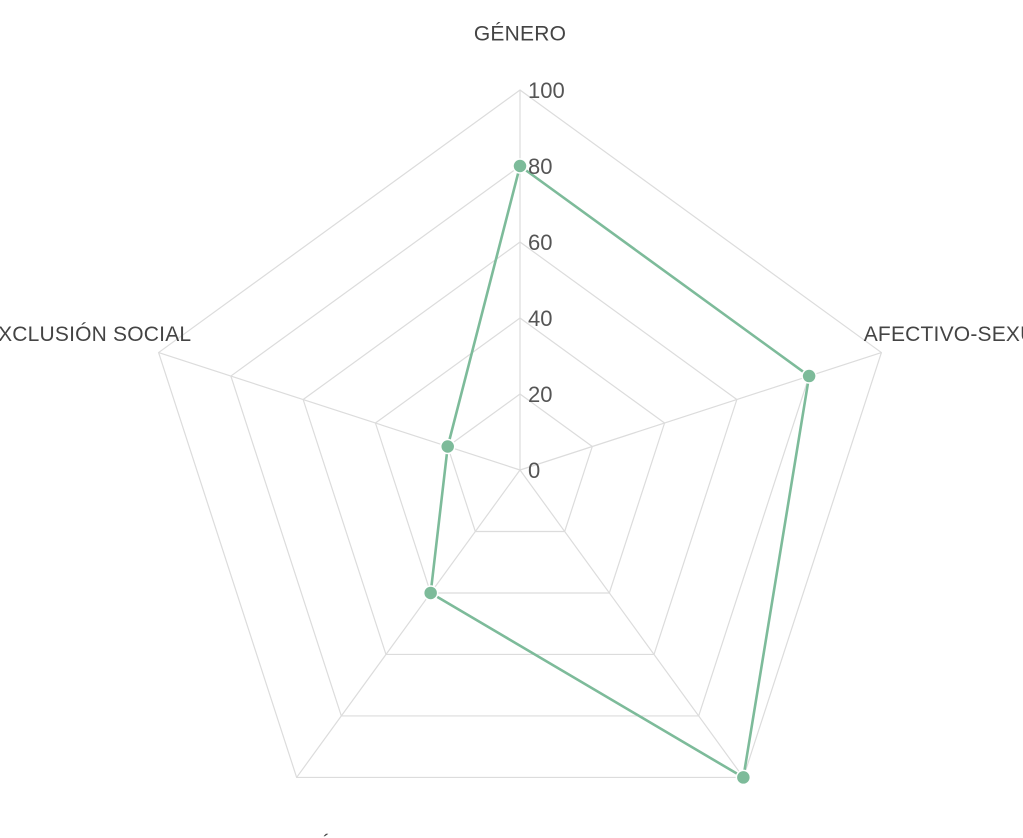 Image resolution: width=1023 pixels, height=838 pixels. Describe the element at coordinates (943, 334) in the screenshot. I see `axis-label-1: AFECTIVO-SEXUAL` at that location.